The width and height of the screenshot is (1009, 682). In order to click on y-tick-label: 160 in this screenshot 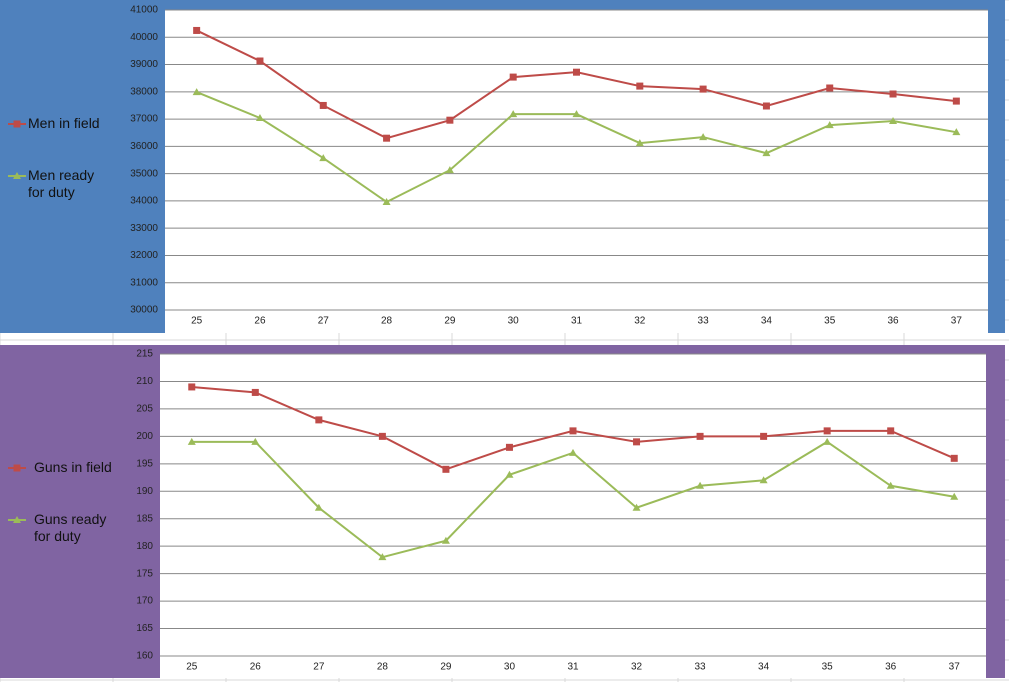, I will do `click(144, 656)`.